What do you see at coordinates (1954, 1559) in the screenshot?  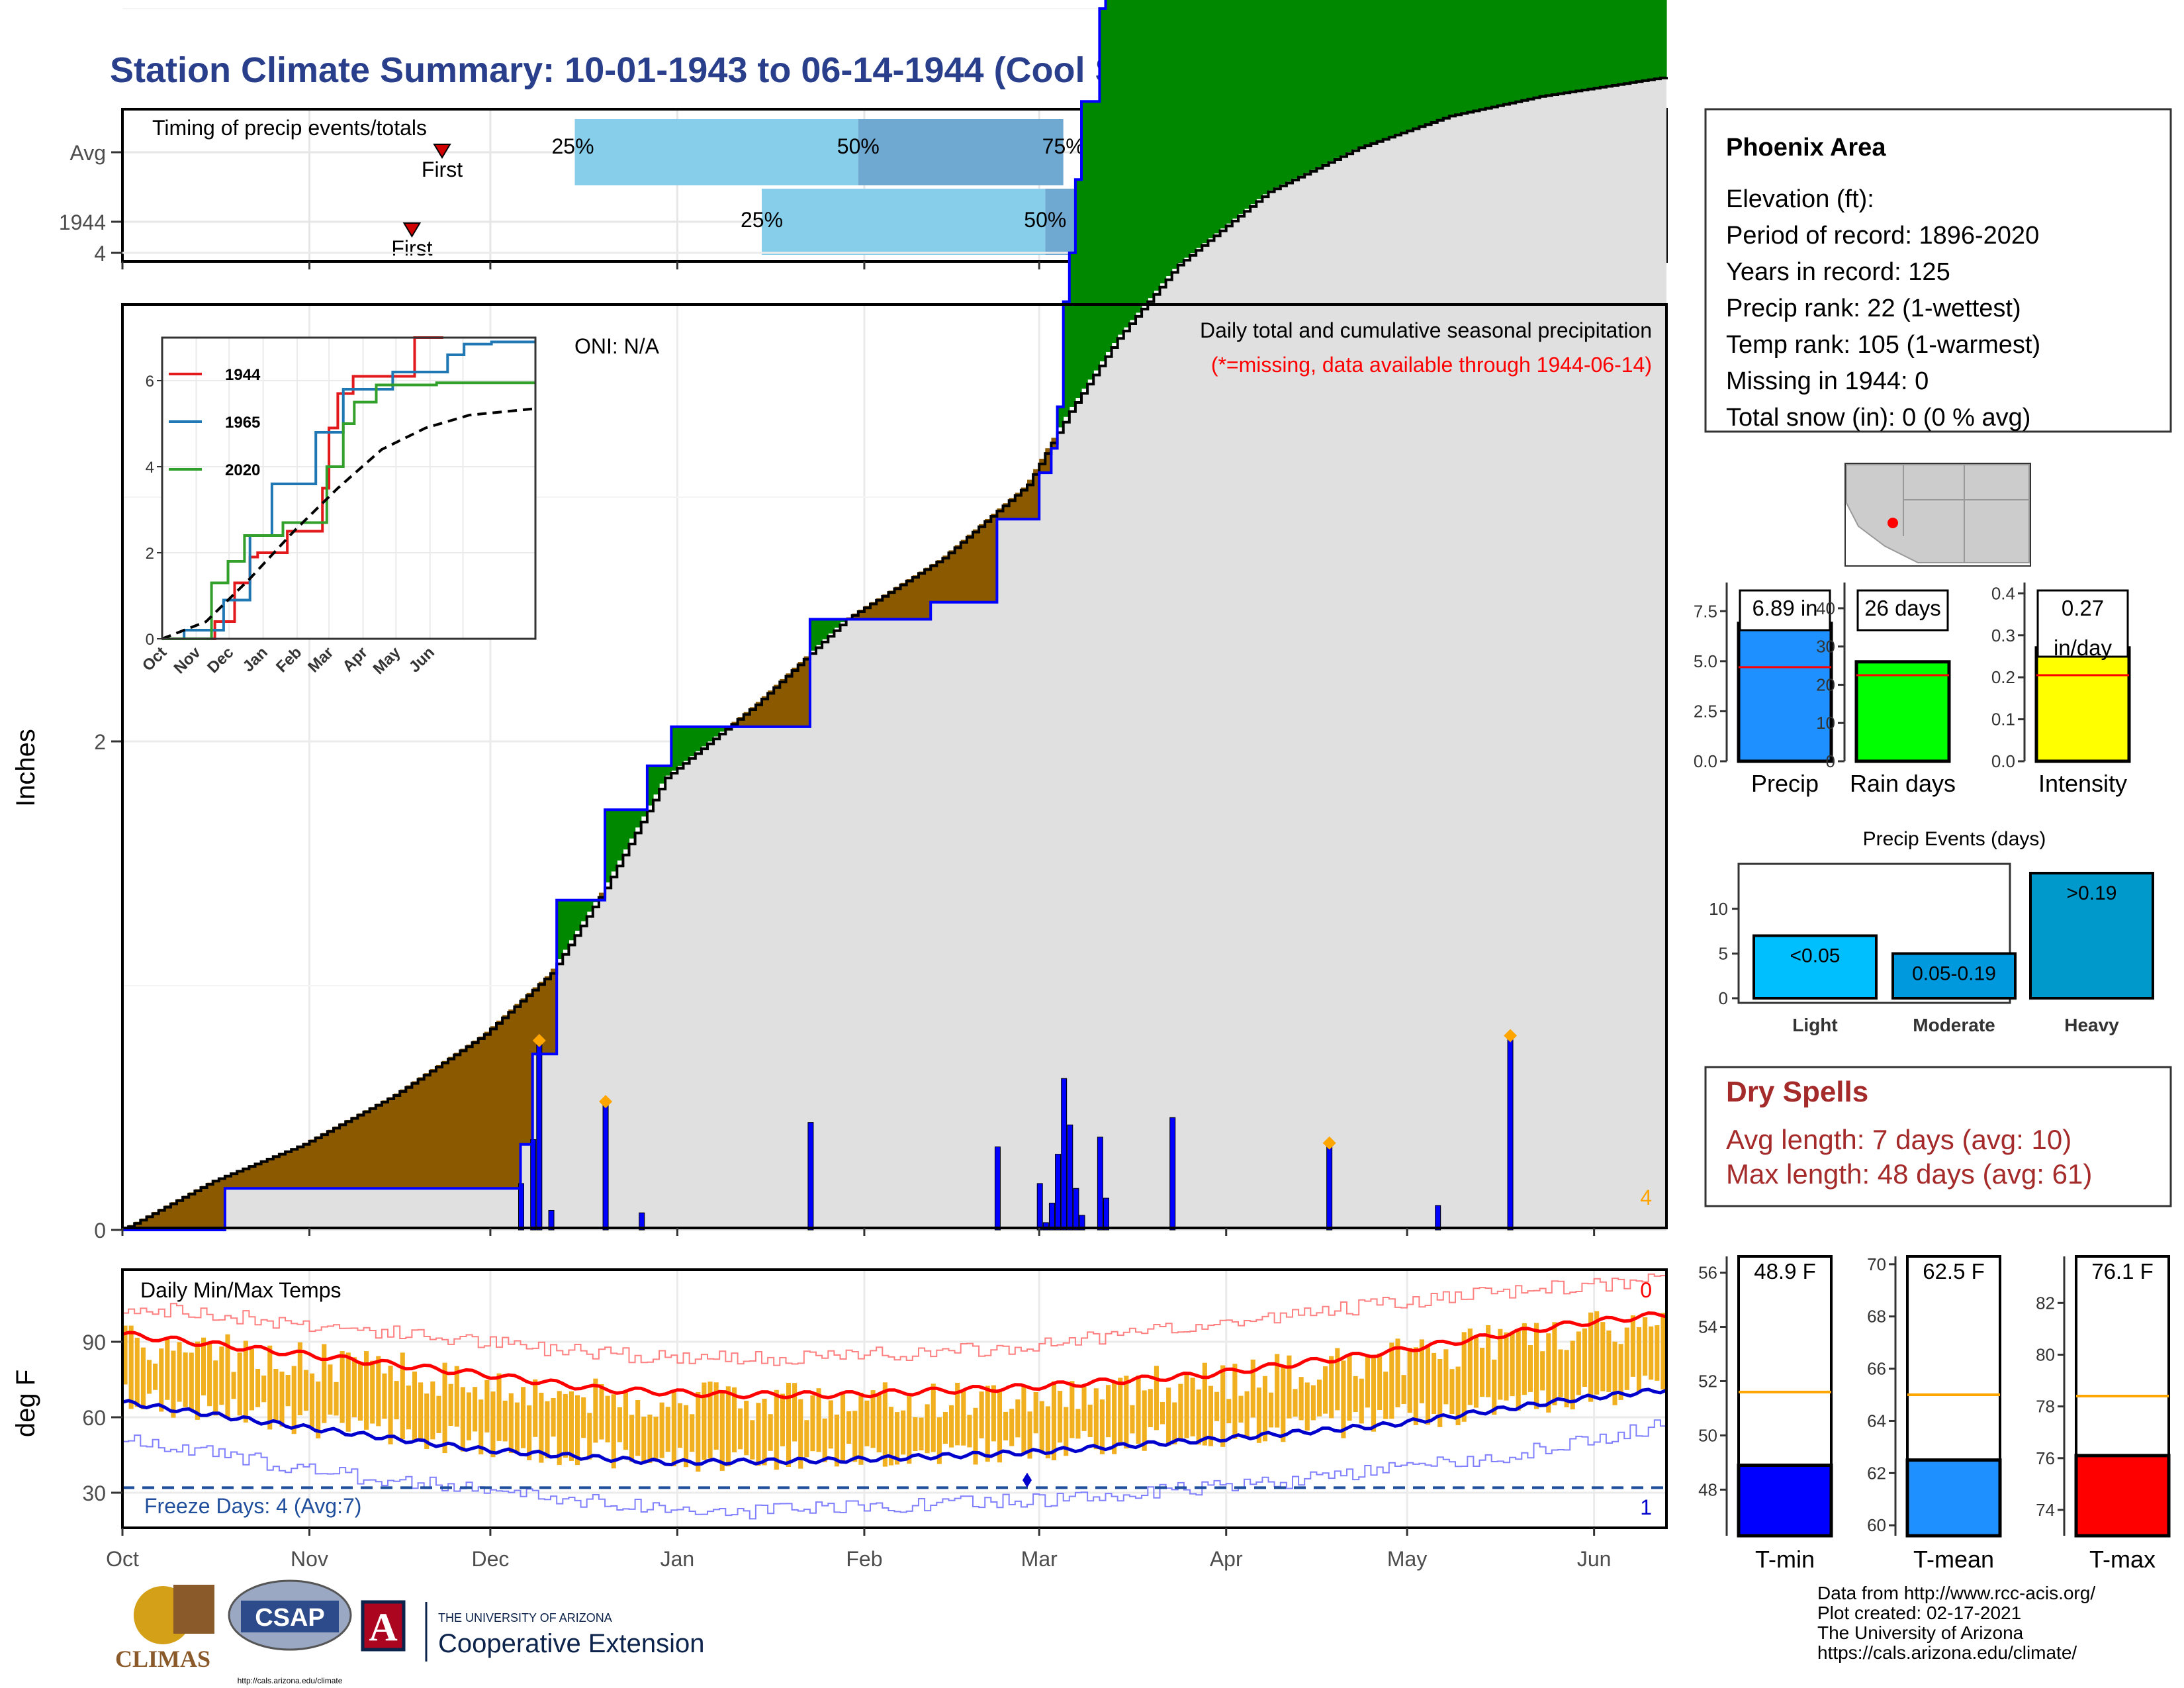 I see `temp-summary-name: T-mean` at bounding box center [1954, 1559].